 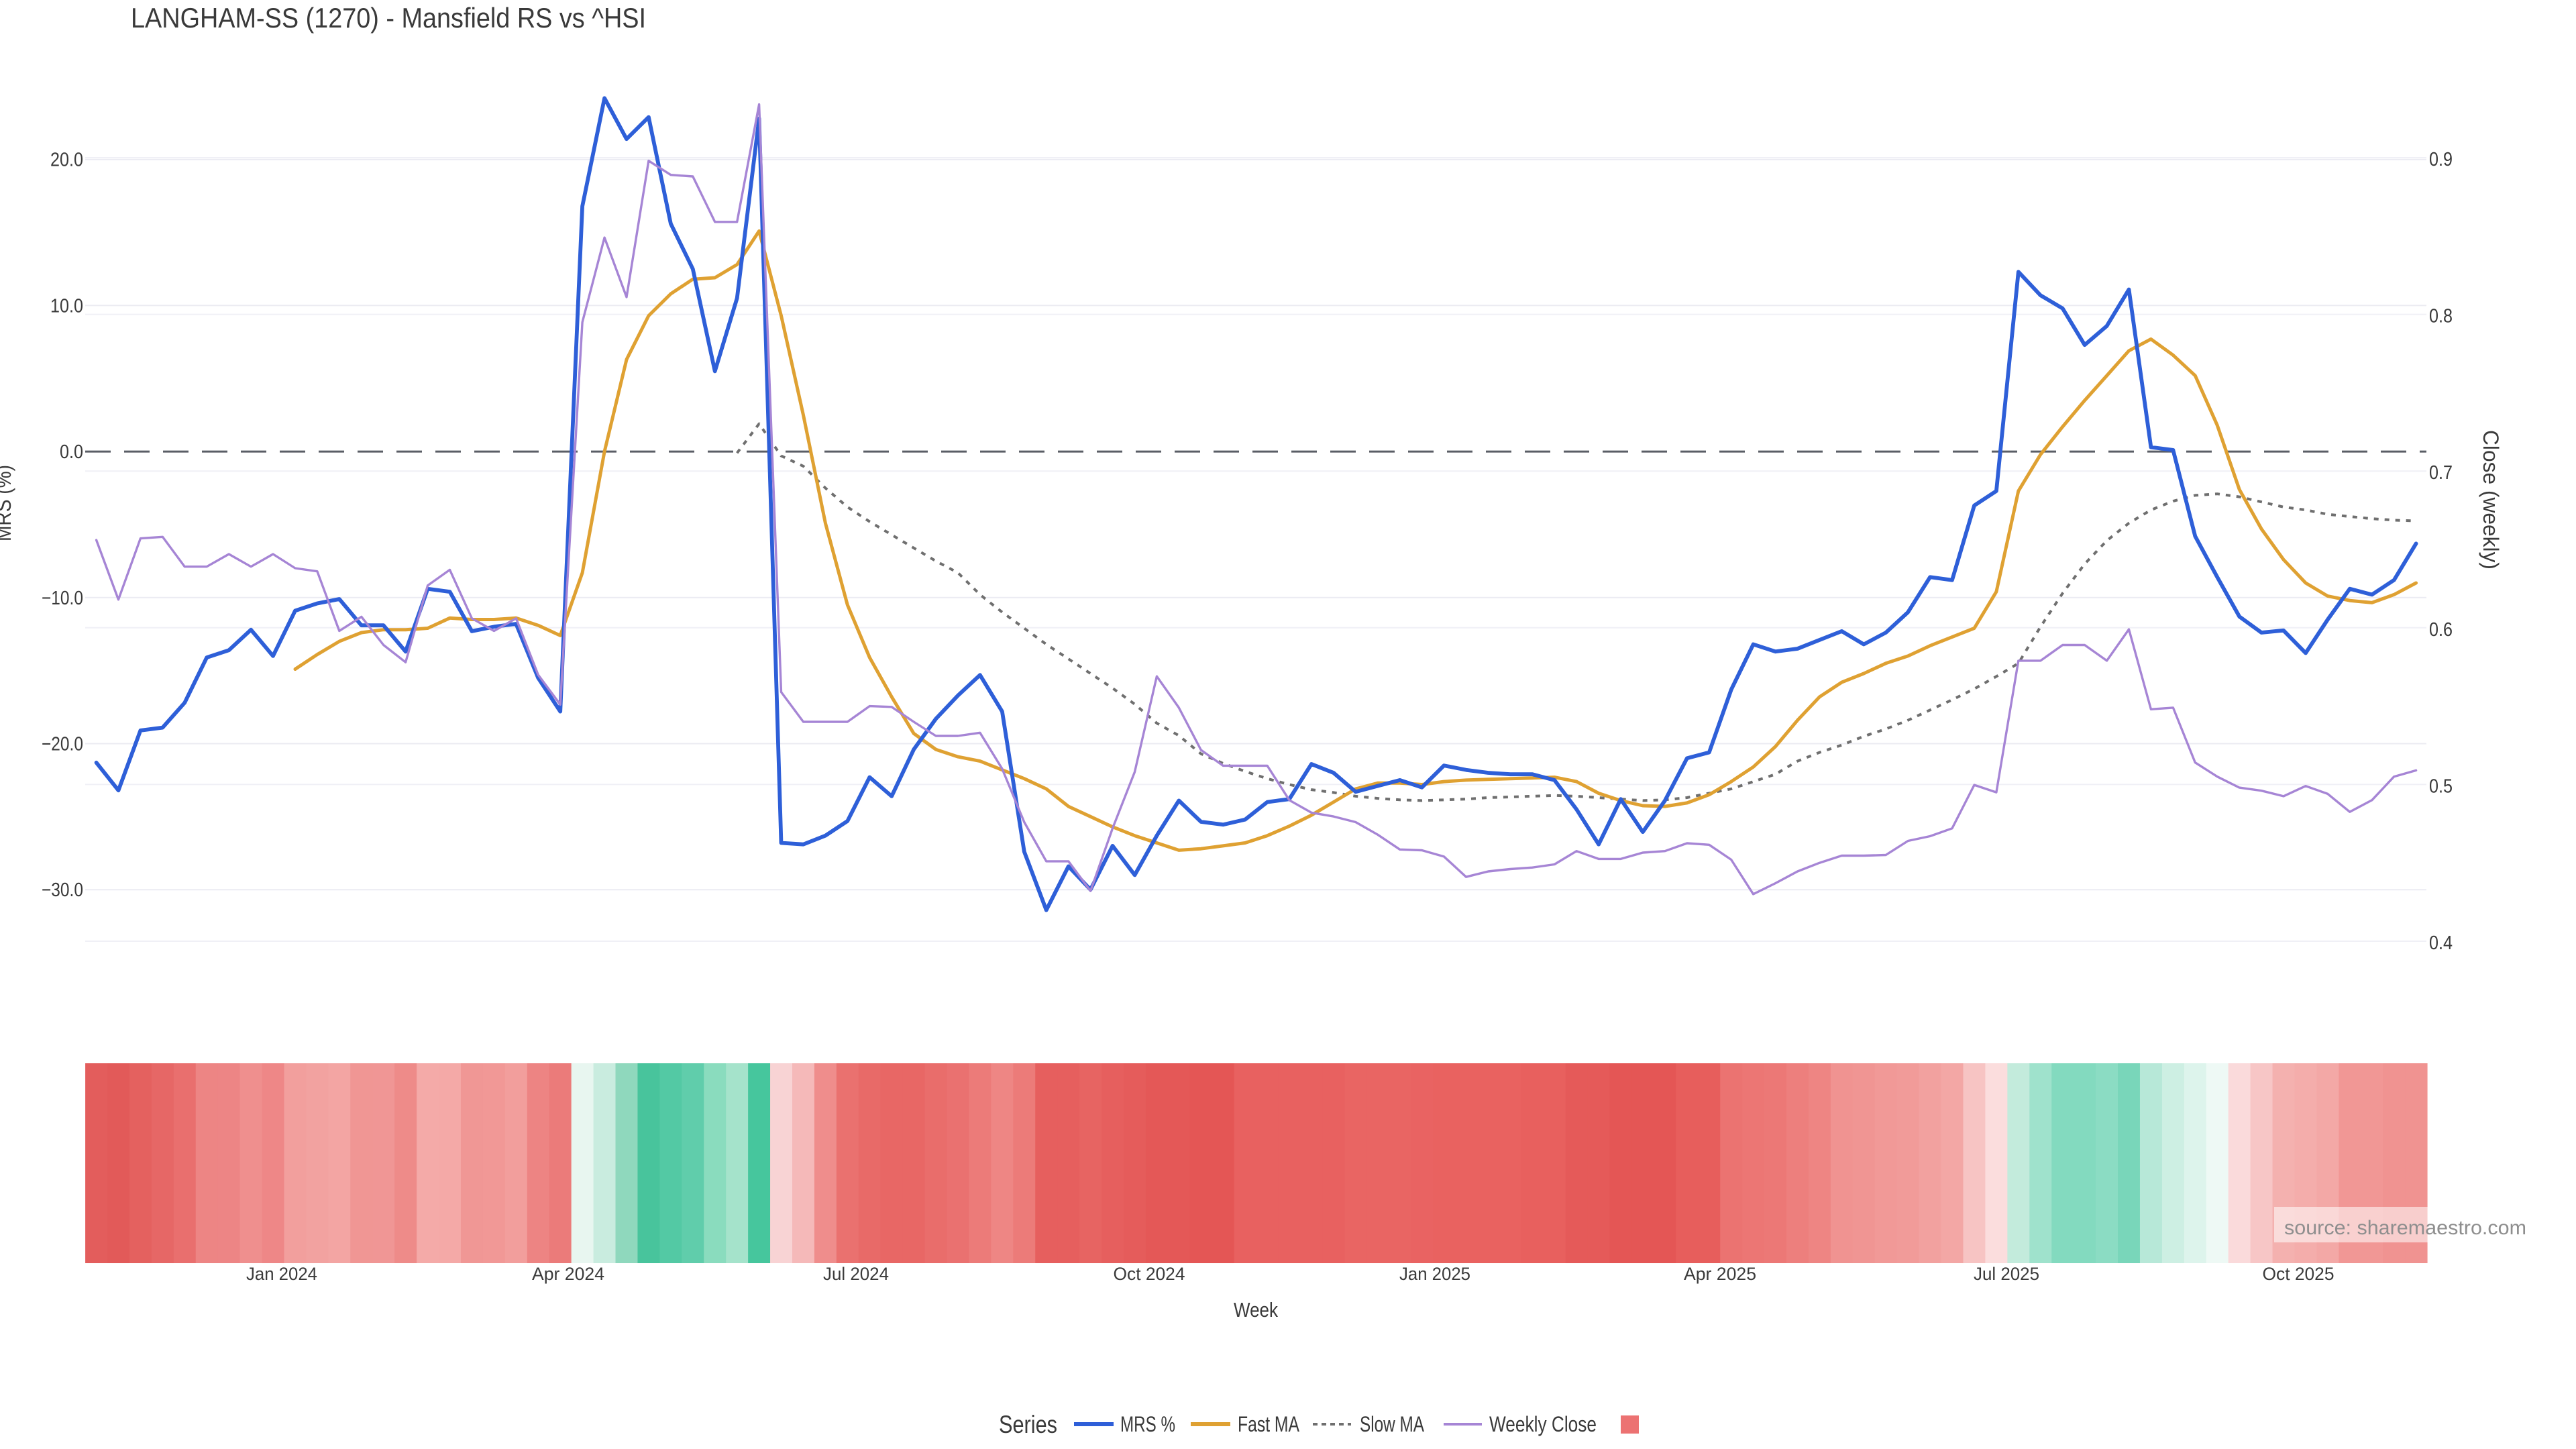 I want to click on svg-text: Jul 2024, so click(x=856, y=1274).